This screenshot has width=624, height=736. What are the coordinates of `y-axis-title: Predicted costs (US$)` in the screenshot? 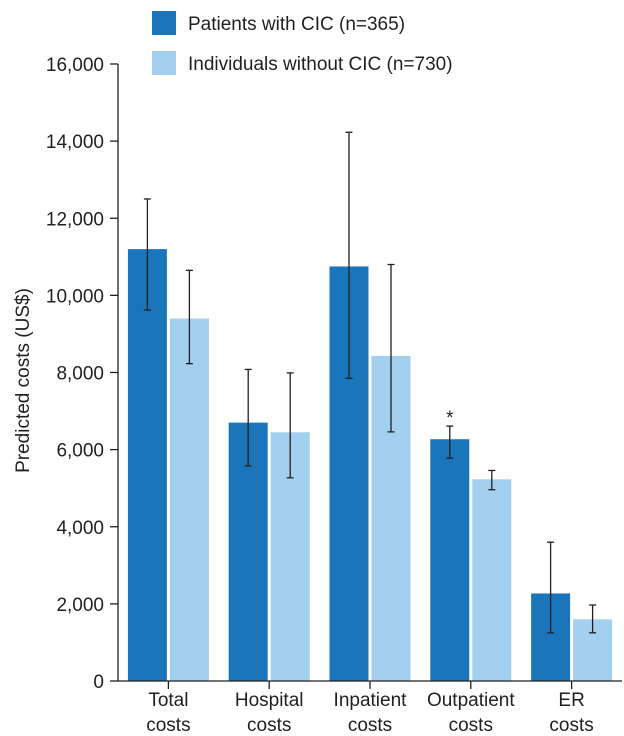 It's located at (23, 380).